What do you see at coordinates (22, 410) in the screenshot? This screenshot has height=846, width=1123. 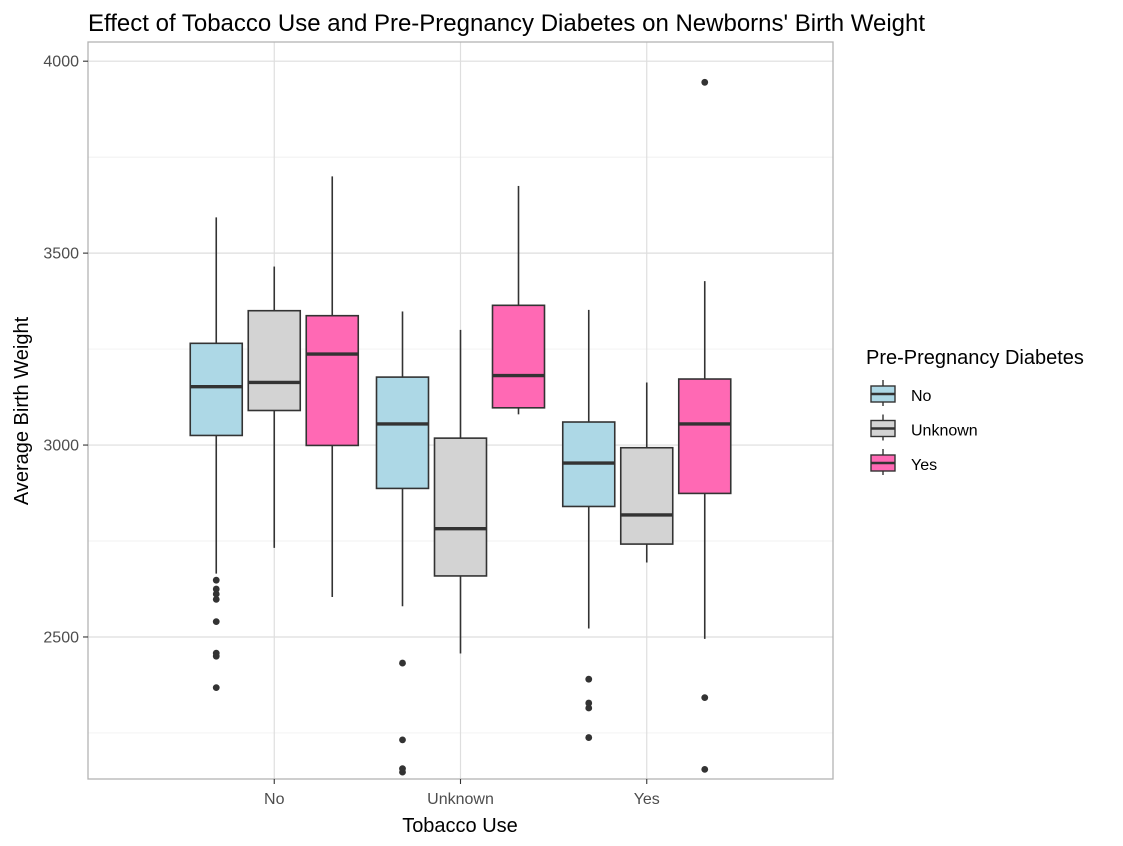 I see `y-axis-title: Average Birth Weight` at bounding box center [22, 410].